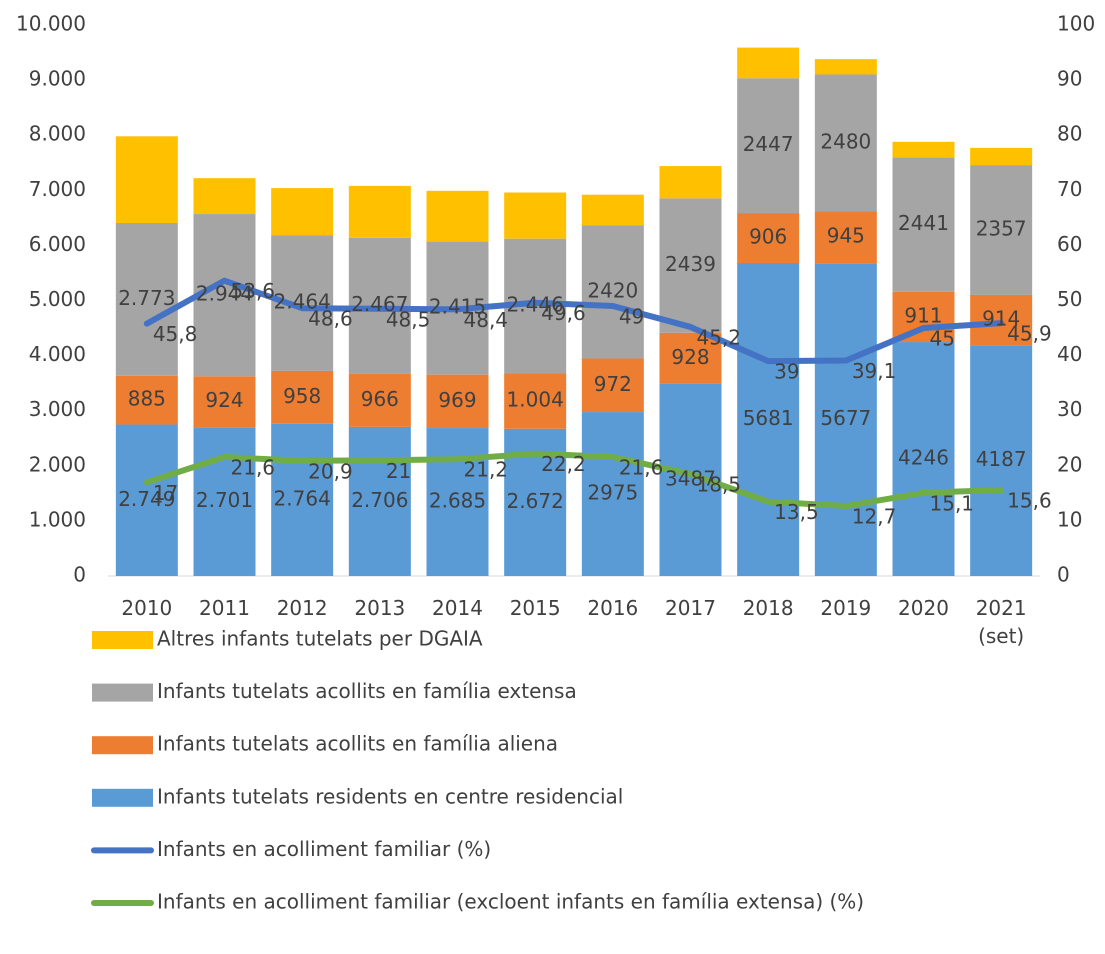  Describe the element at coordinates (57, 299) in the screenshot. I see `y-tick-label: 5.000` at that location.